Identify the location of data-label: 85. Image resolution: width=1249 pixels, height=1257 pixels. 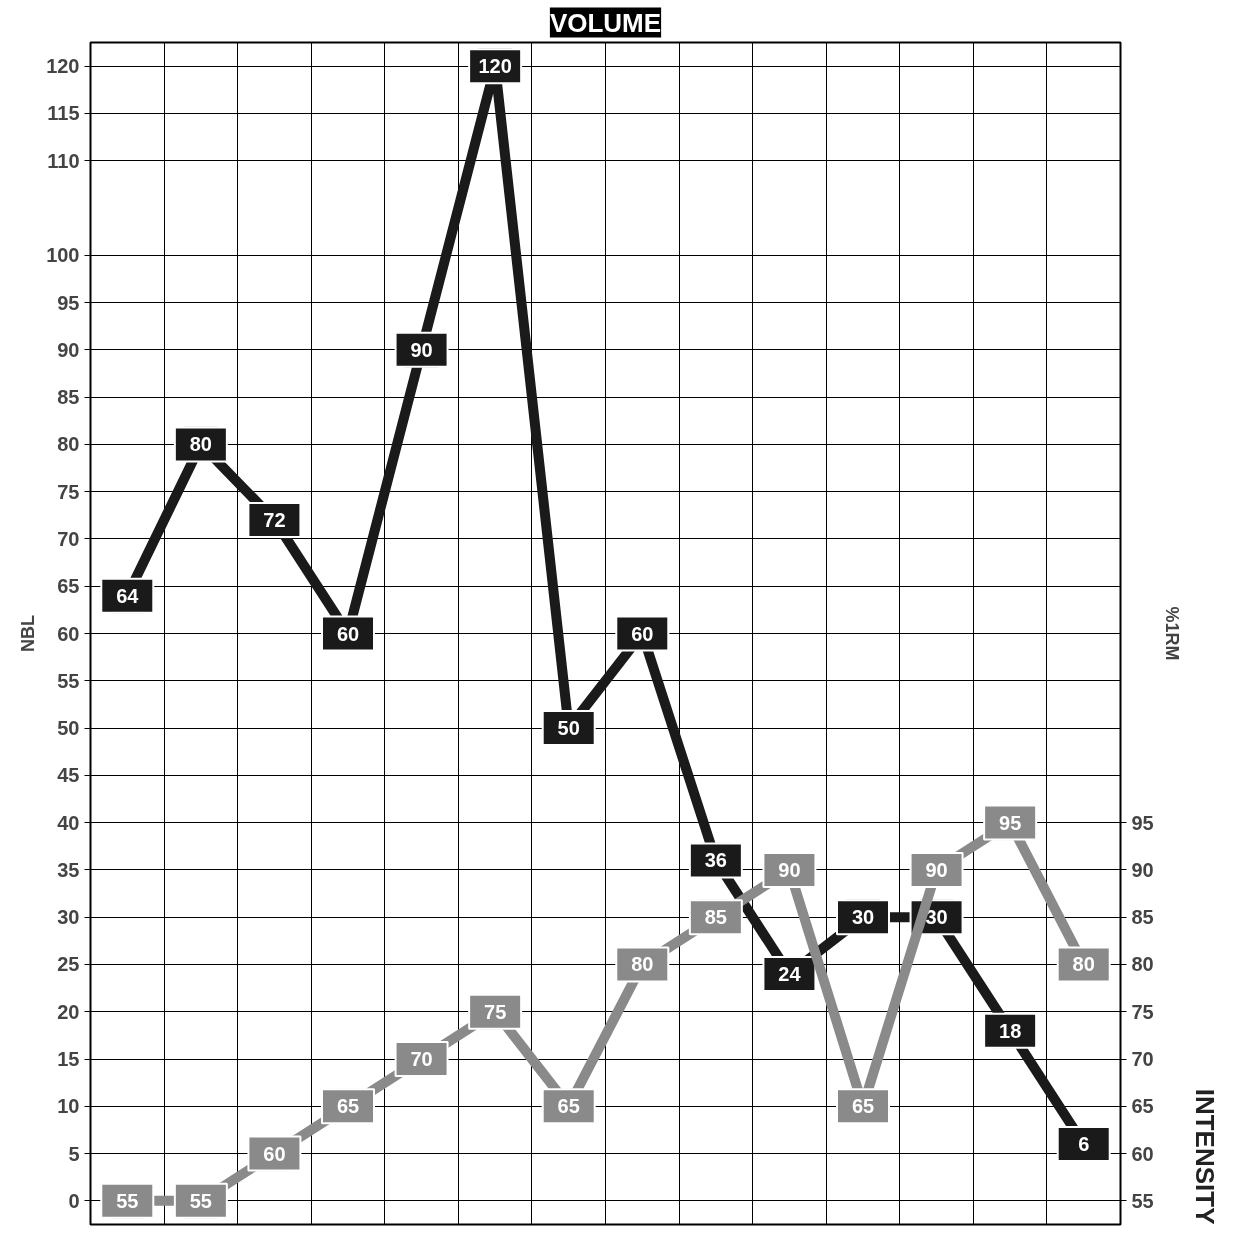
(715, 917).